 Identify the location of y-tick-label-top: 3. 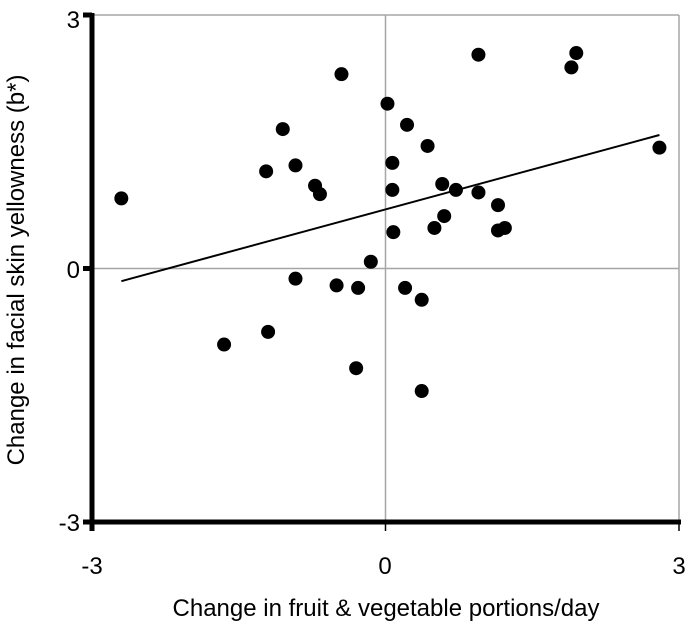
(73, 20).